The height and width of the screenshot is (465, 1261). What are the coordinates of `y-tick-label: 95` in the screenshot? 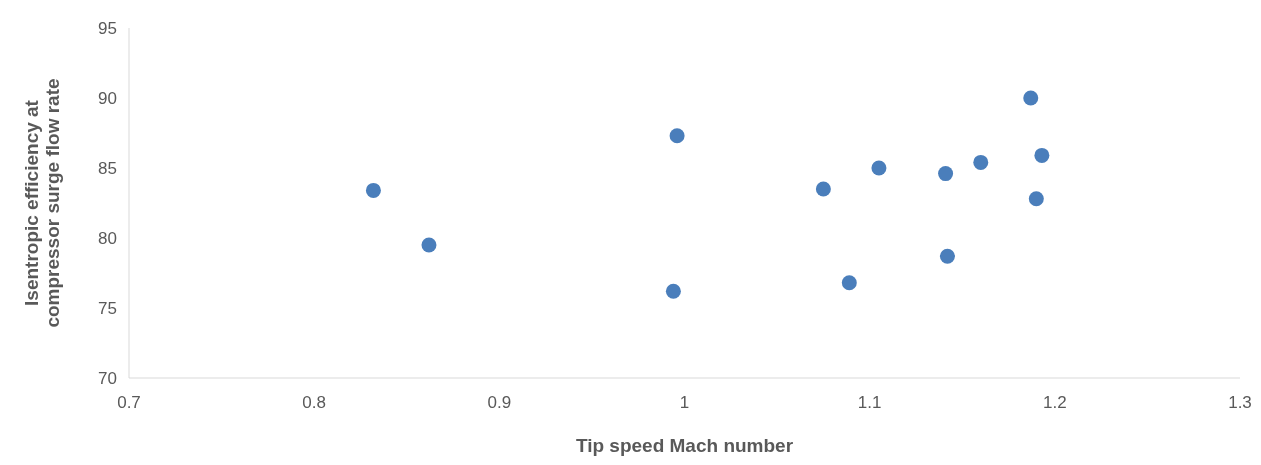 It's located at (107, 28).